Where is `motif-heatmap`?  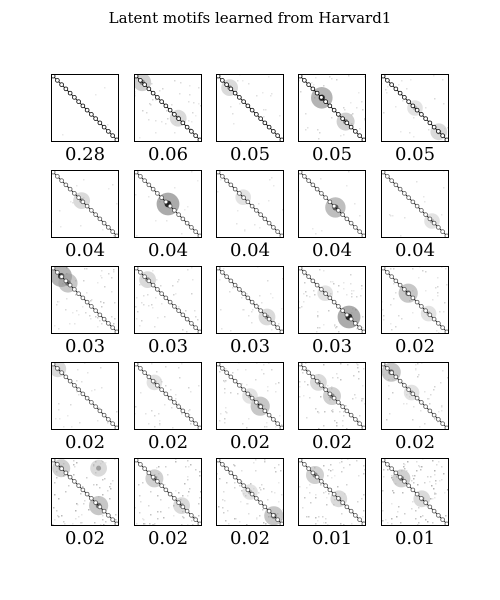
motif-heatmap is located at coordinates (332, 108).